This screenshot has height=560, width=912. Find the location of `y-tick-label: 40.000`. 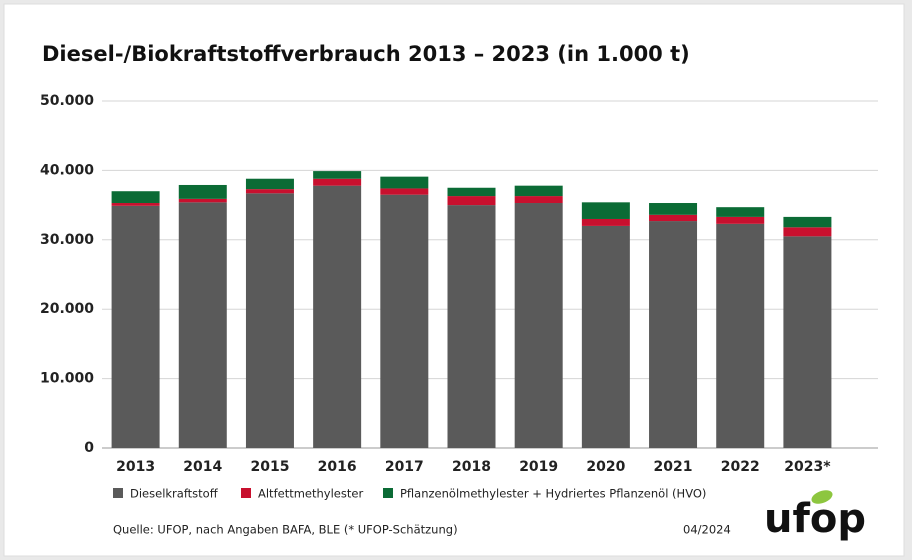

y-tick-label: 40.000 is located at coordinates (67, 170).